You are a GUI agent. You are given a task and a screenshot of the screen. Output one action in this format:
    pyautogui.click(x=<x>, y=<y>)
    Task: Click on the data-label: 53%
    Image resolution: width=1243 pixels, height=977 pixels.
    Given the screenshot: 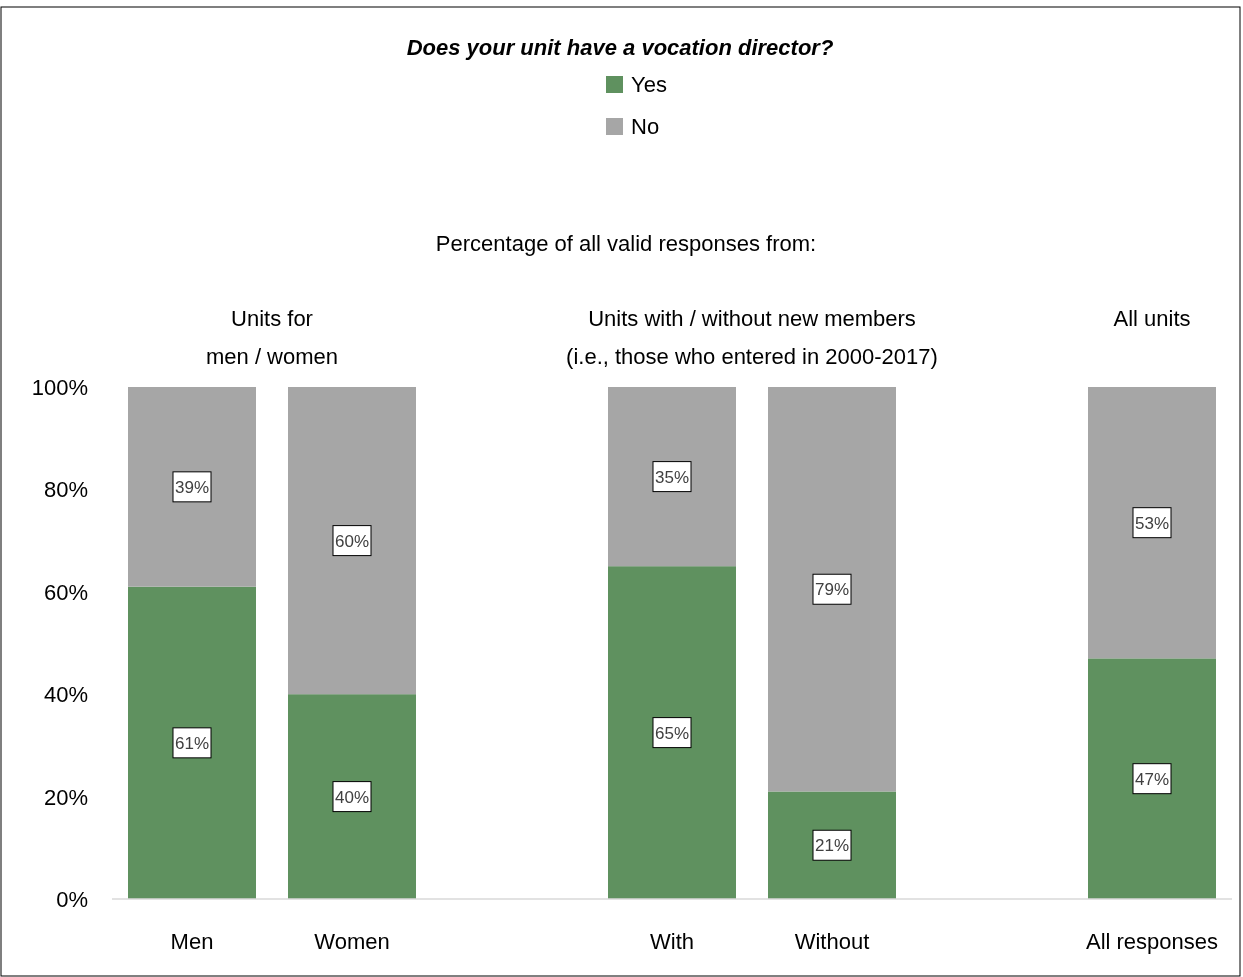 What is the action you would take?
    pyautogui.click(x=1152, y=523)
    